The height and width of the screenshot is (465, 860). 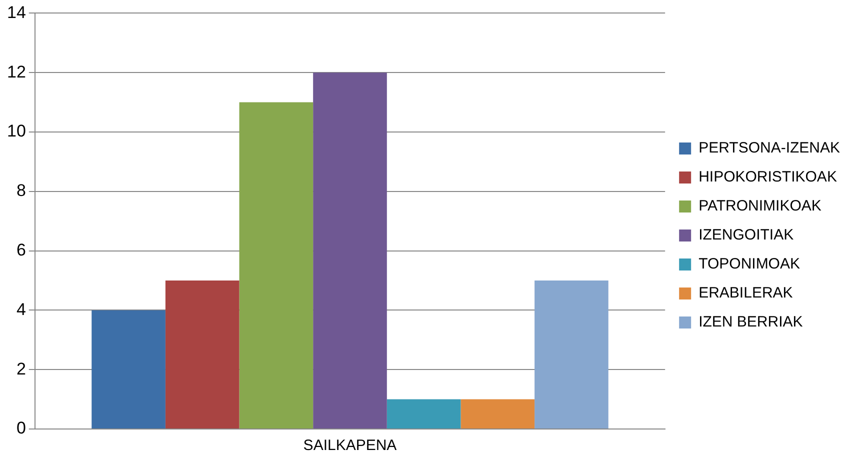 What do you see at coordinates (16, 12) in the screenshot?
I see `y-tick-label: 14` at bounding box center [16, 12].